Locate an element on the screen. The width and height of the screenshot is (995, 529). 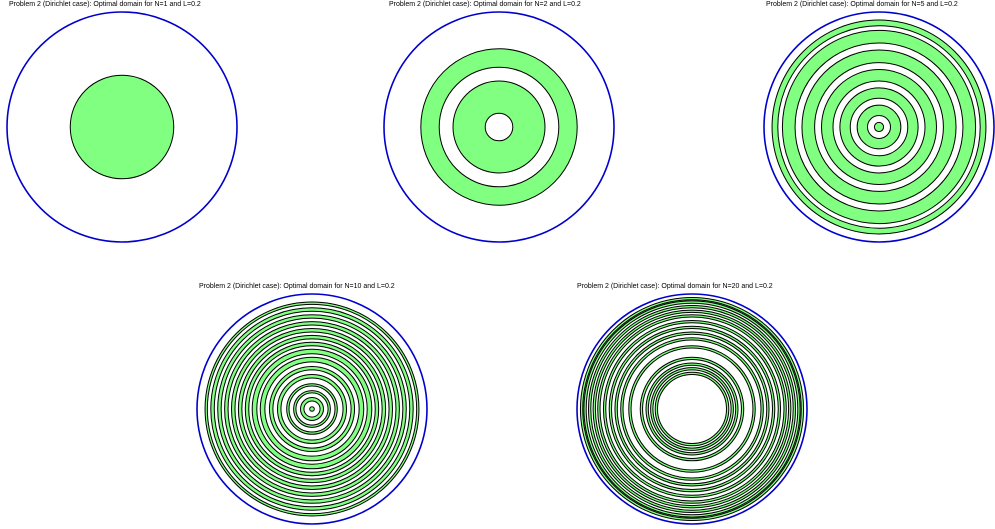
diagram-n2 is located at coordinates (499, 127).